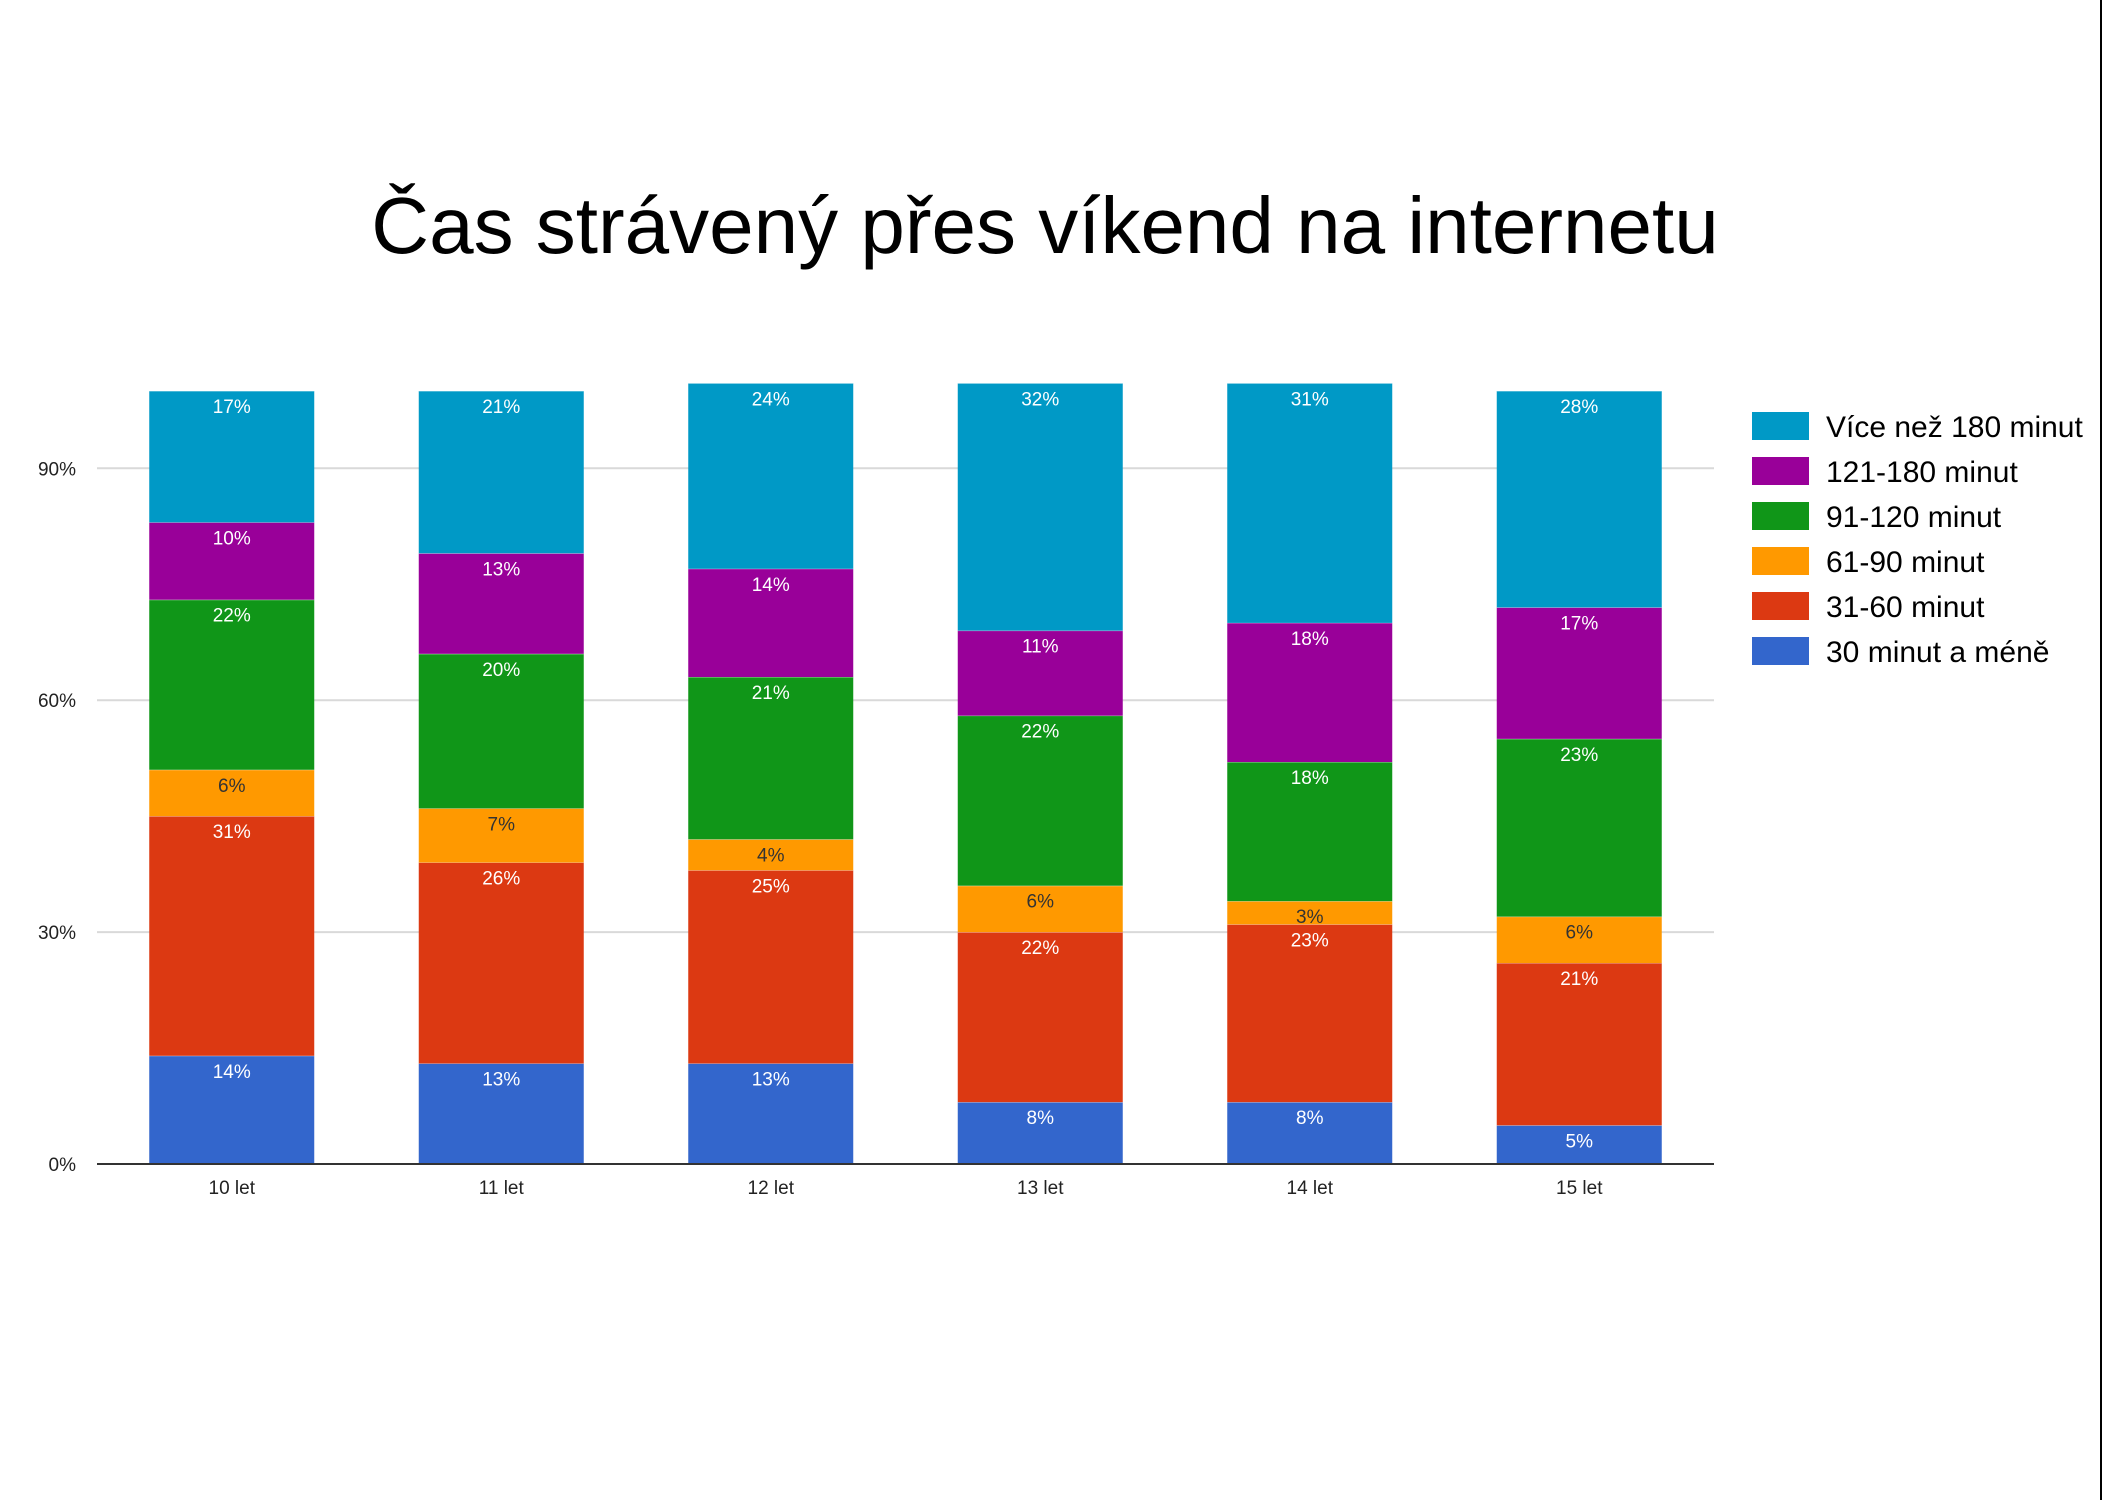  I want to click on x-tick-label: 11 let, so click(502, 1188).